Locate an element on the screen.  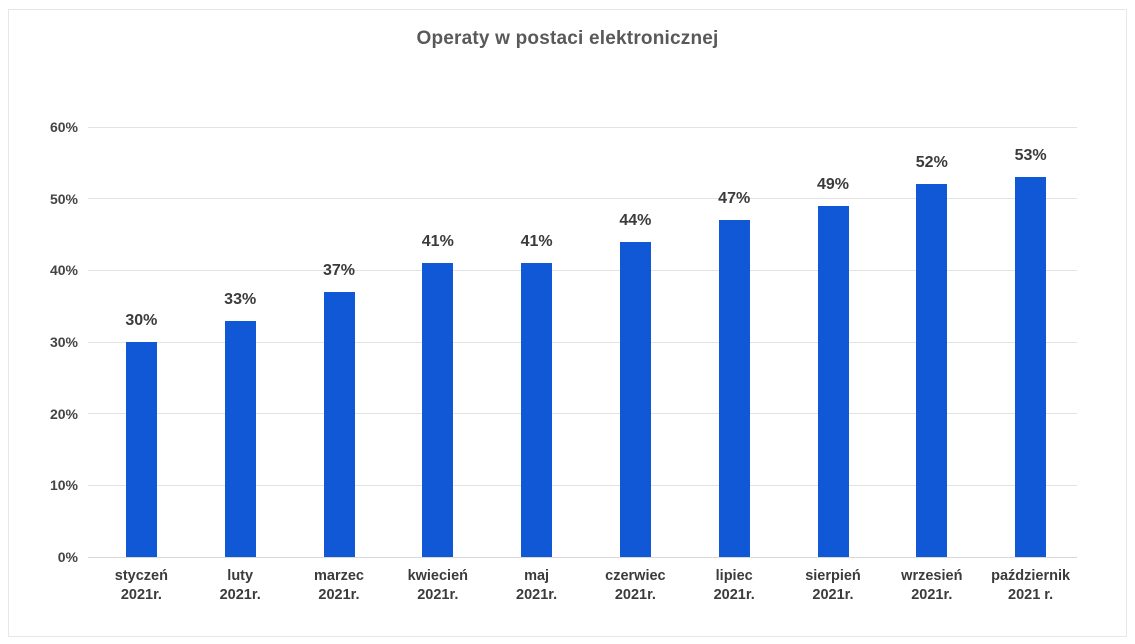
bar-luty is located at coordinates (240, 438).